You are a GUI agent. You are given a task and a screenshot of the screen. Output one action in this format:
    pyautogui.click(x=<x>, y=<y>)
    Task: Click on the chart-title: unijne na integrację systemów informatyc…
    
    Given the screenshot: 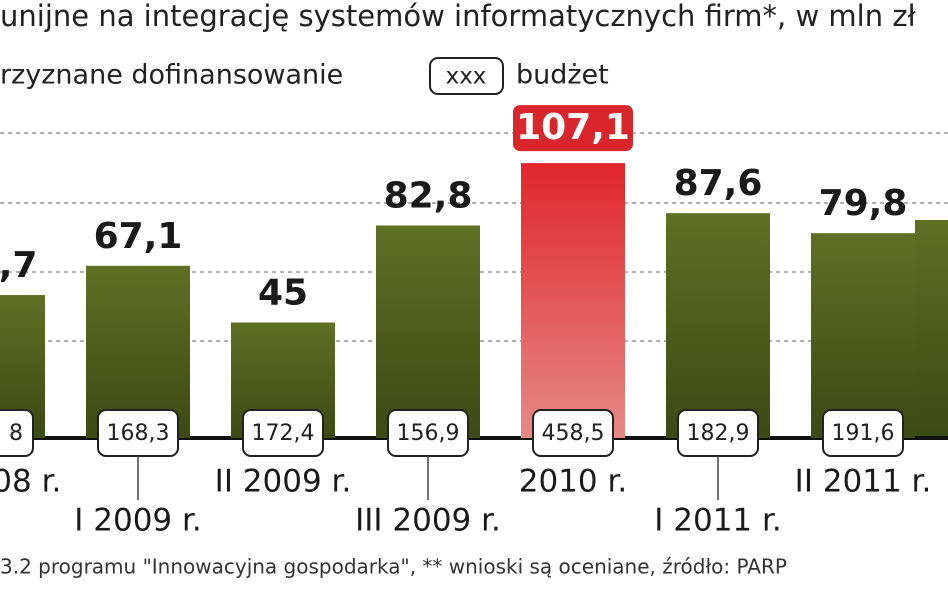 What is the action you would take?
    pyautogui.click(x=458, y=16)
    